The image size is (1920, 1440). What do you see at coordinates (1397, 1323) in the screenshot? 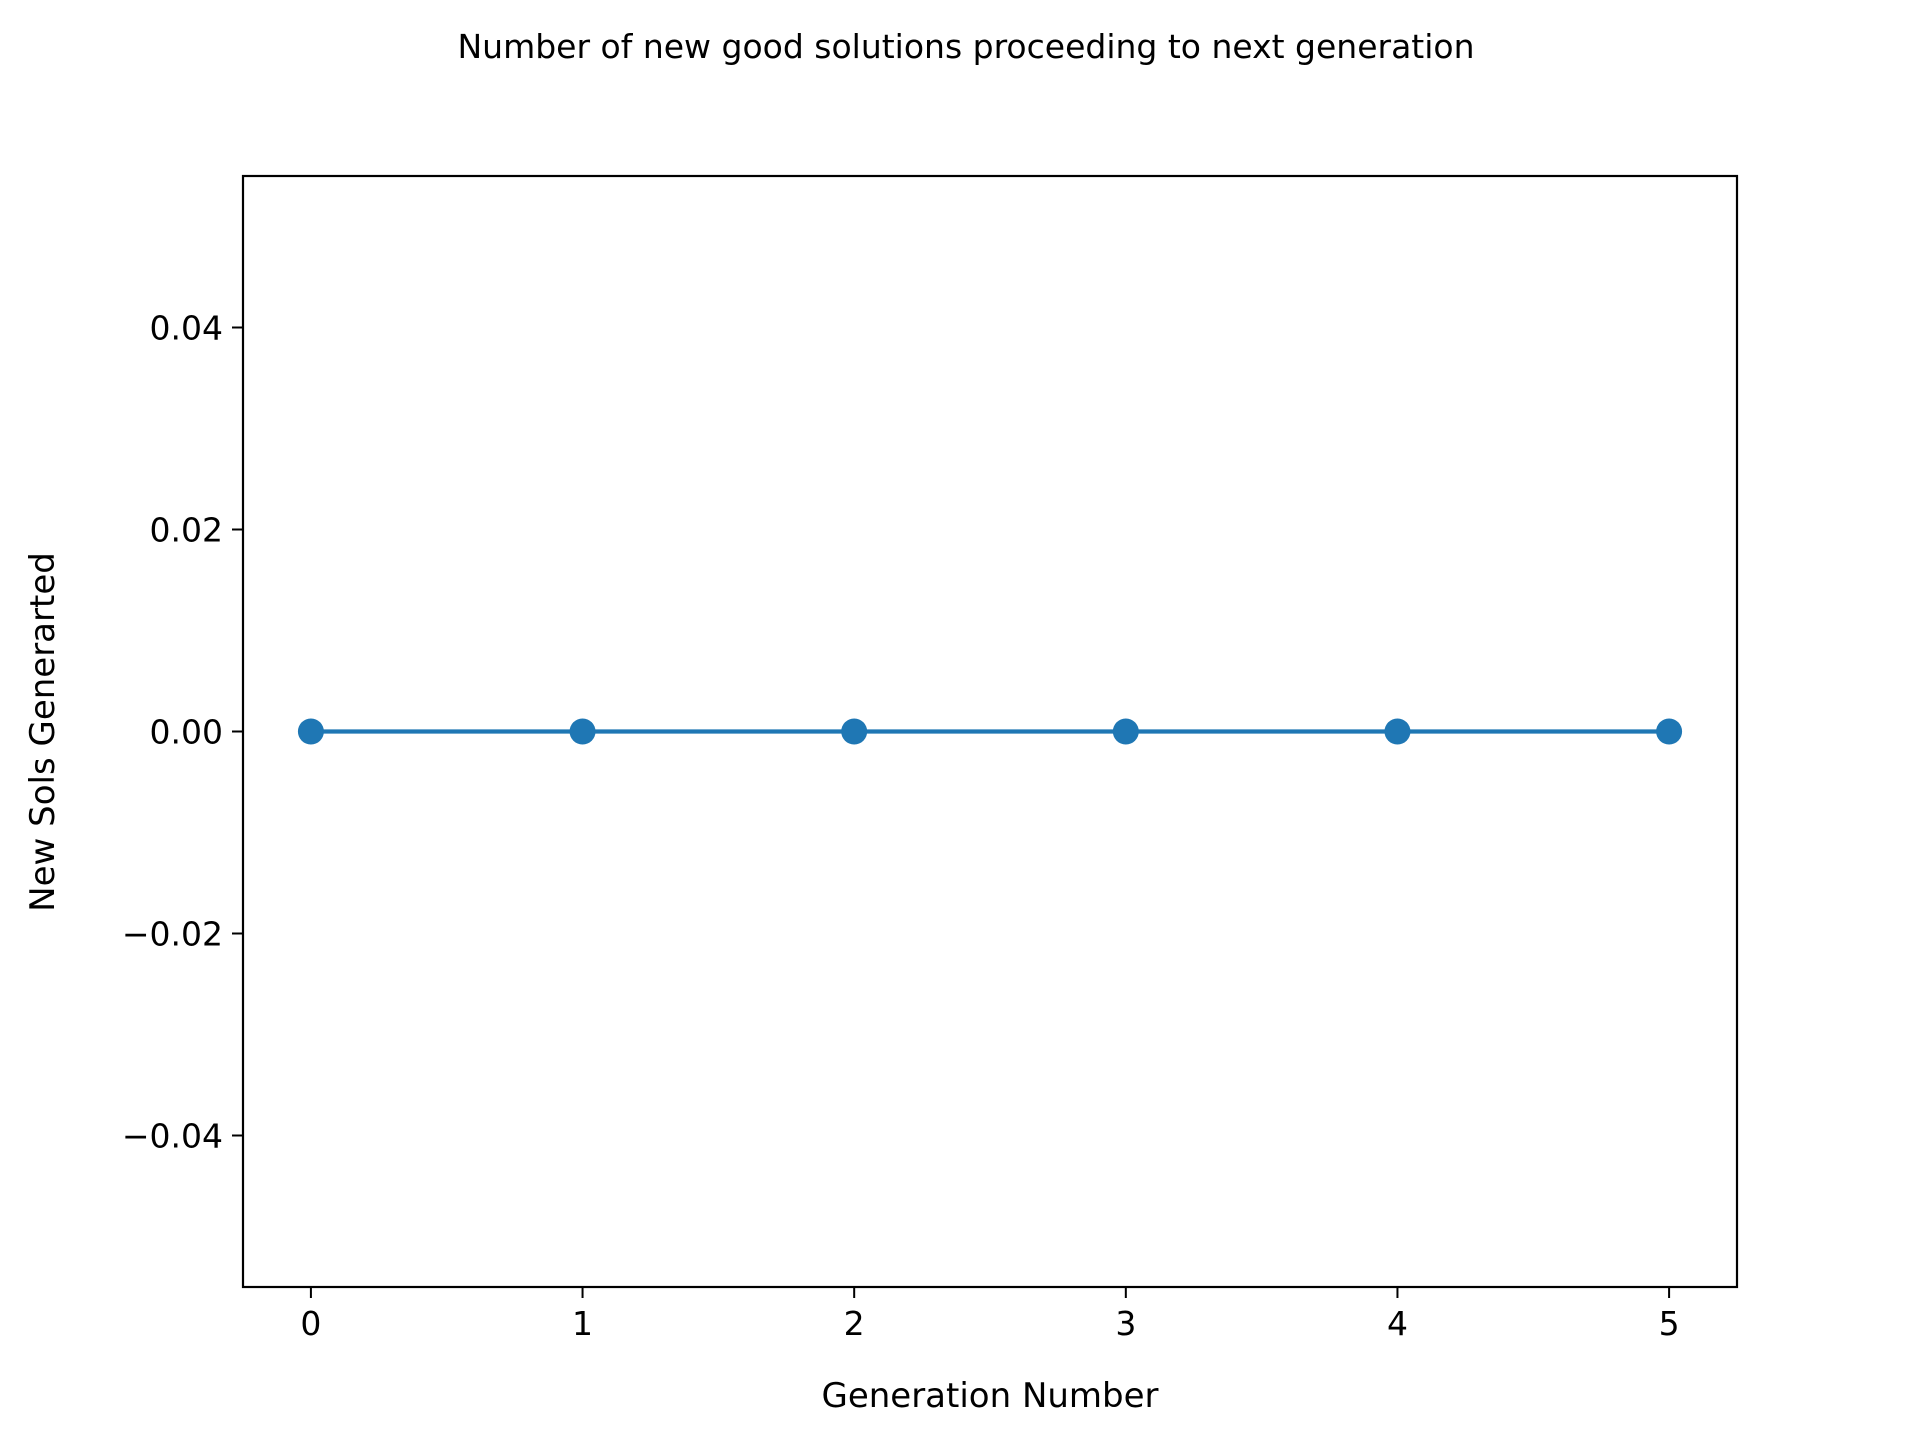
I see `x-tick-label: 4` at bounding box center [1397, 1323].